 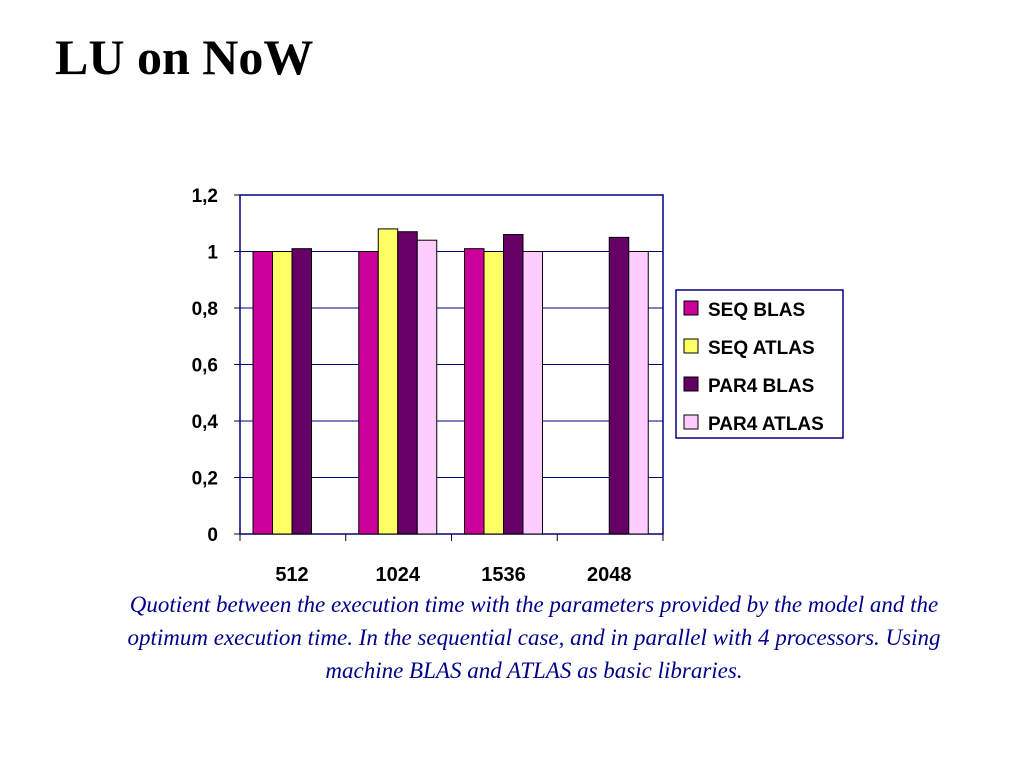 I want to click on y-tick-label: 0,4, so click(x=205, y=422).